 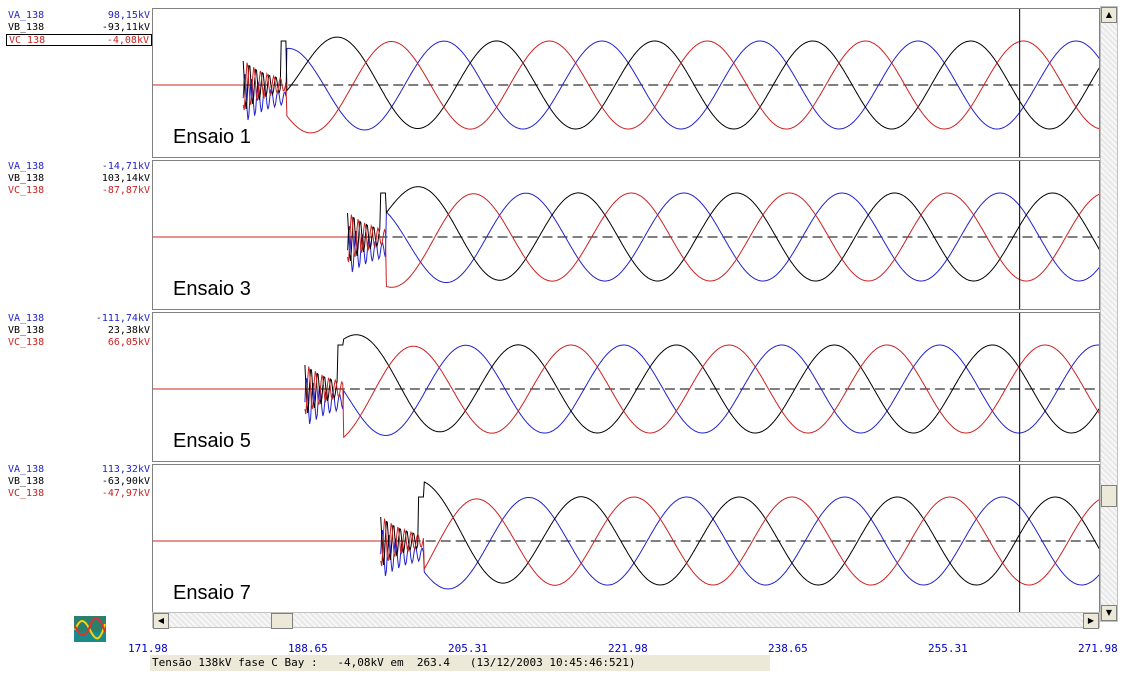 I want to click on vb-value: 103,14kV, so click(x=125, y=178).